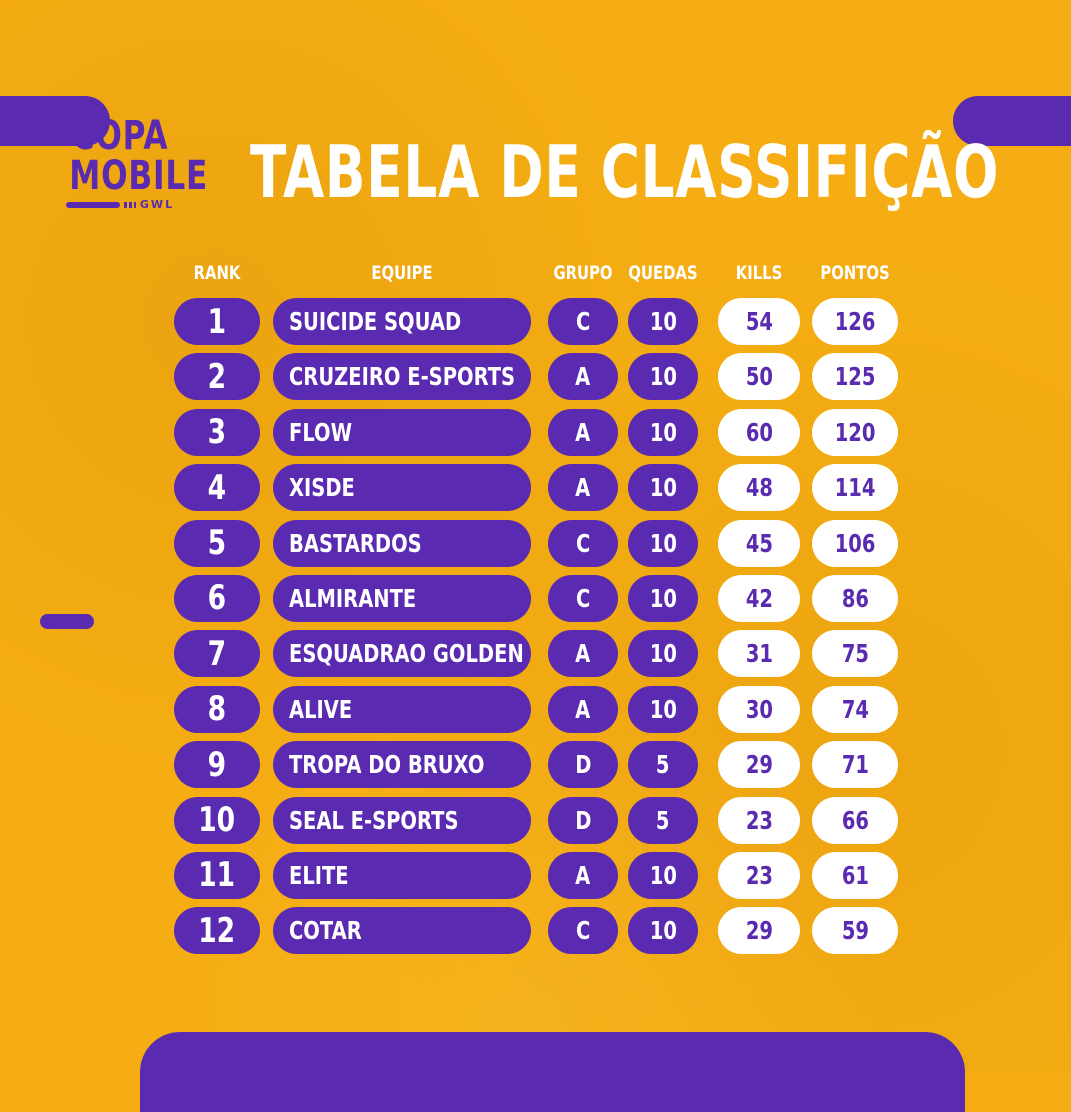  What do you see at coordinates (321, 709) in the screenshot?
I see `team-name-cell-text: ALIVE` at bounding box center [321, 709].